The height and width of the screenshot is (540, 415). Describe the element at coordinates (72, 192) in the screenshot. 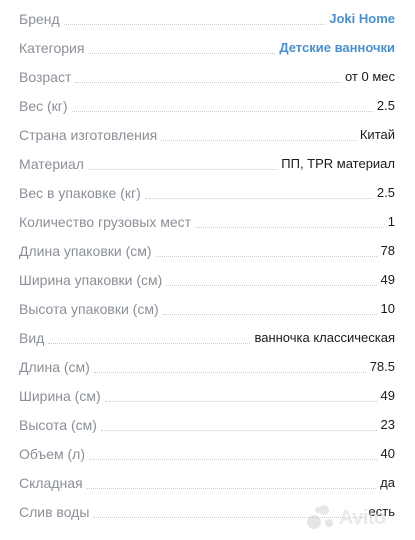

I see `spec-label: Вес в упаковке (кг)` at that location.